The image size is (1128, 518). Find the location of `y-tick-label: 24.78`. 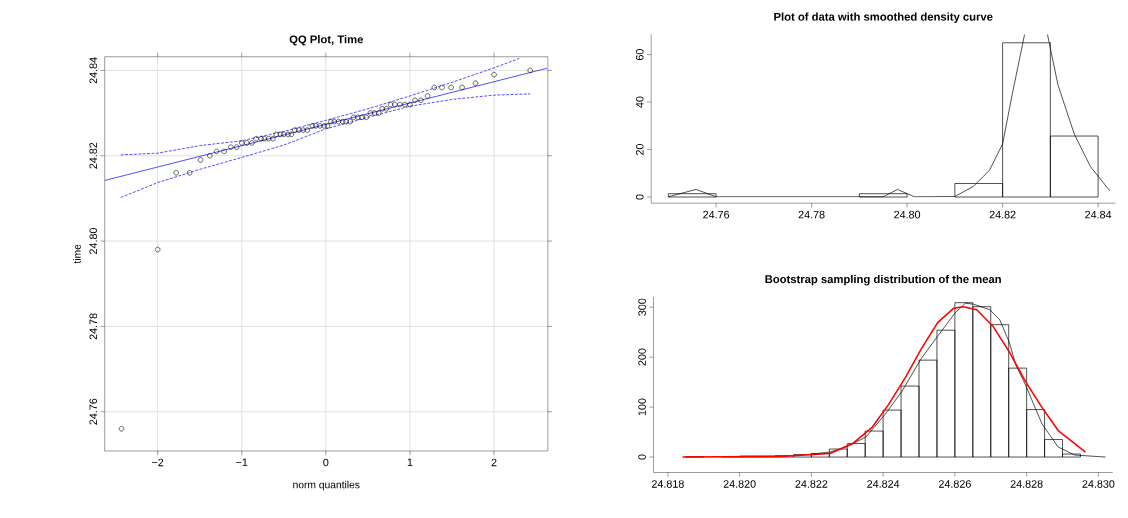

y-tick-label: 24.78 is located at coordinates (93, 326).